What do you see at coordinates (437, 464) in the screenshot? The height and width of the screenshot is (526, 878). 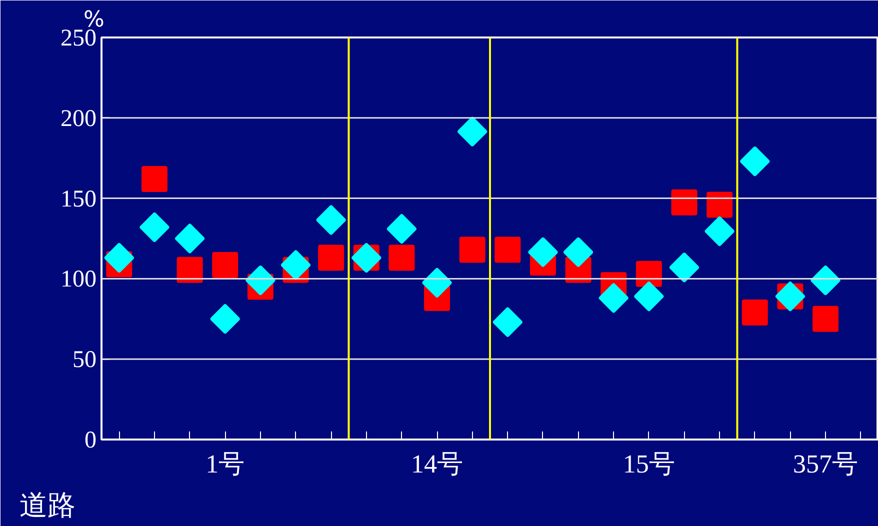 I see `x-tick-label: 14号` at bounding box center [437, 464].